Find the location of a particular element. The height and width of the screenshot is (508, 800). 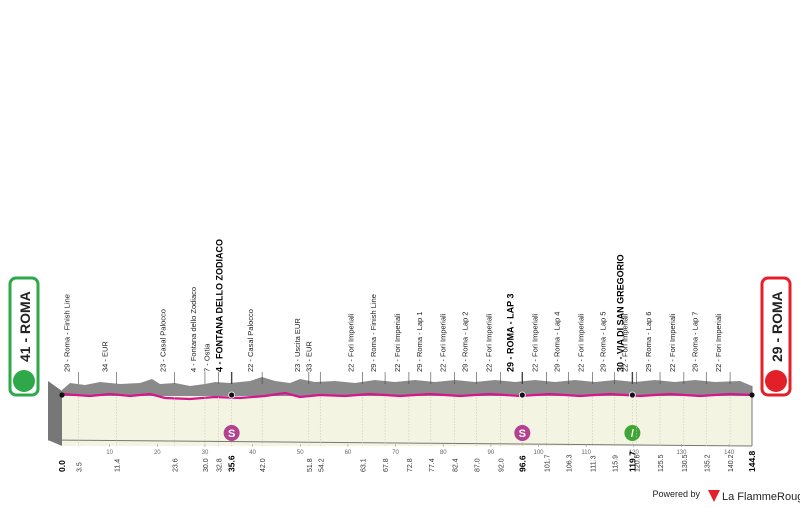

waypoint-km: 125.5 is located at coordinates (661, 463).